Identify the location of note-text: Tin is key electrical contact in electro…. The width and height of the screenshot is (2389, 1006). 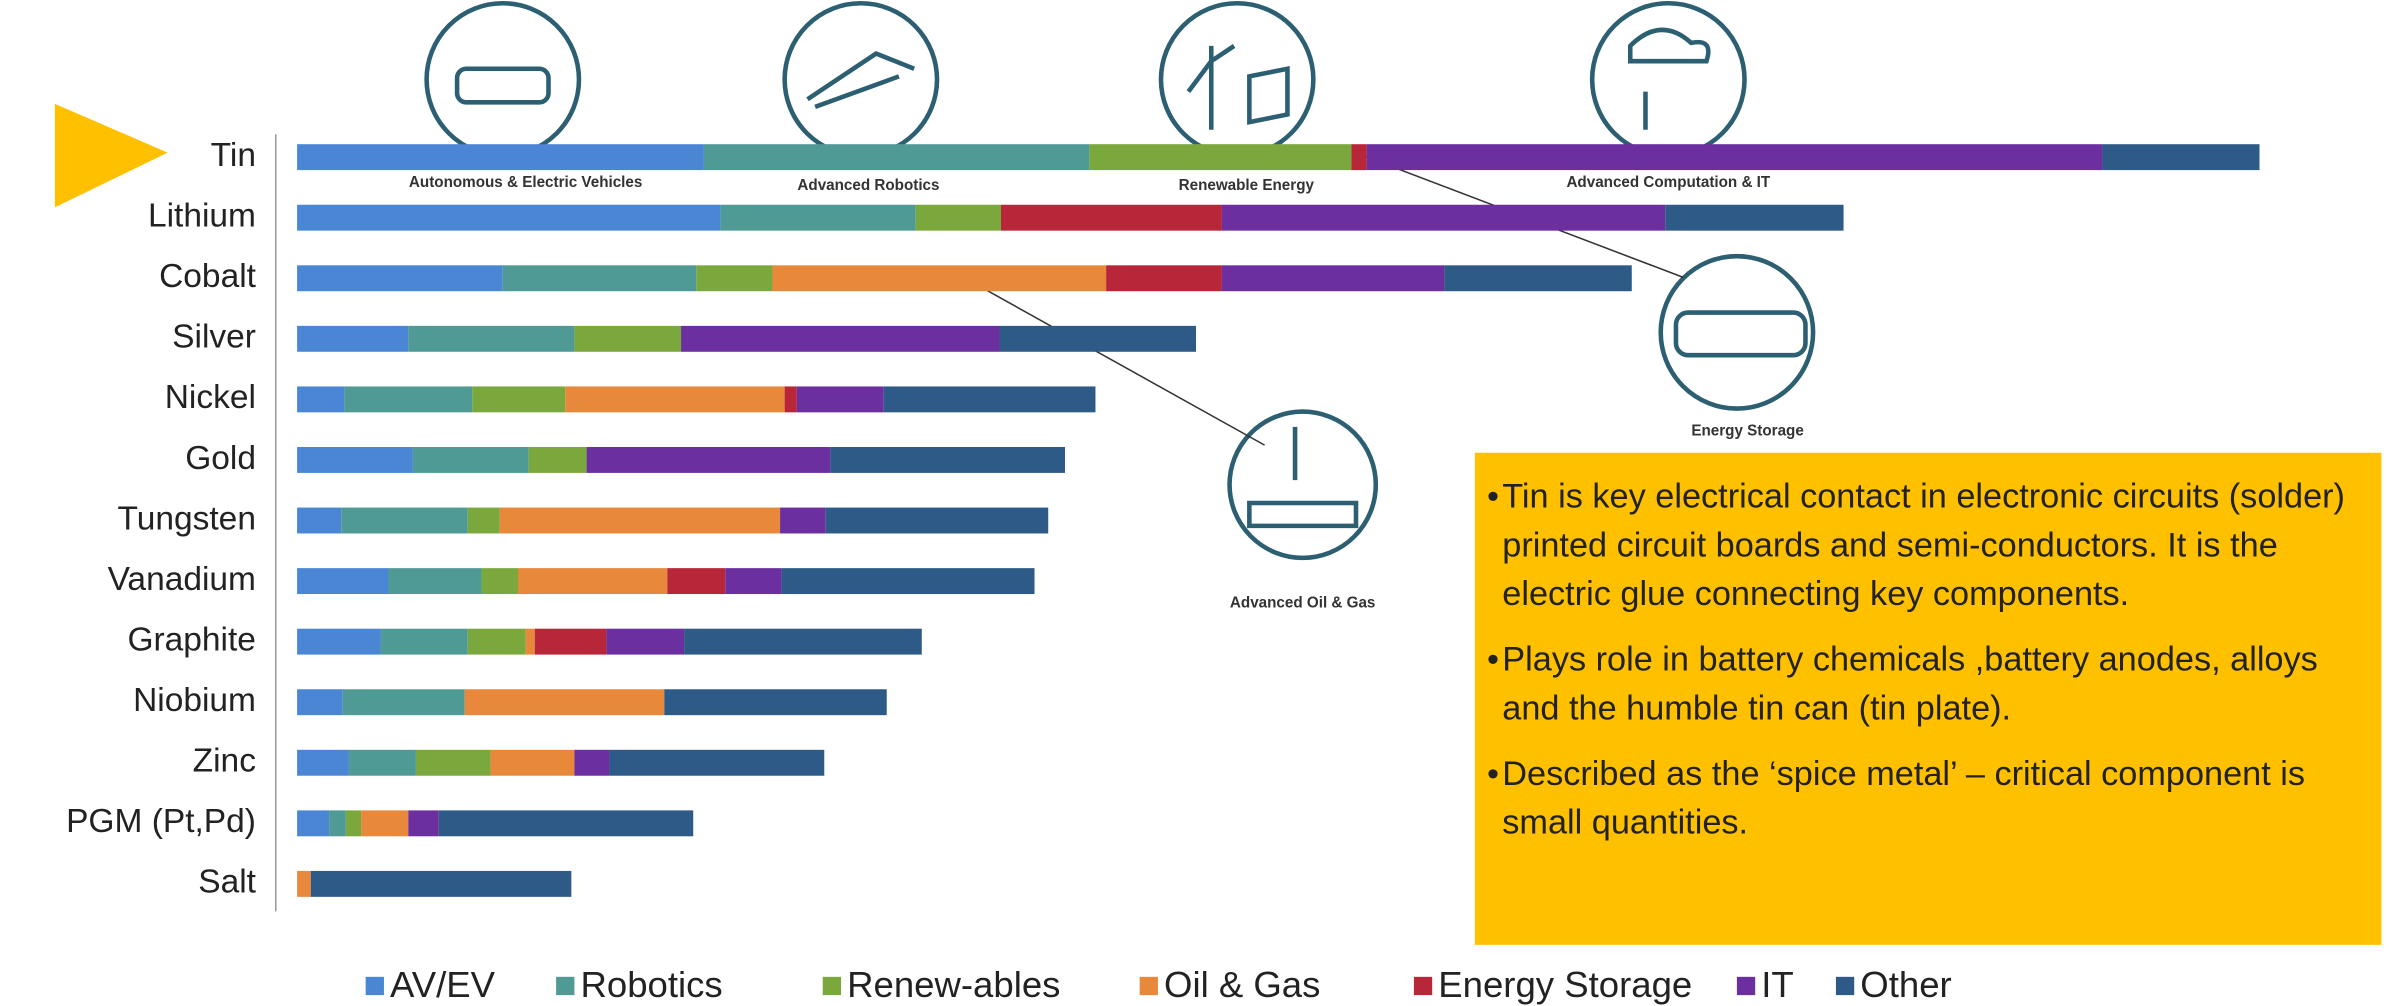
(1930, 660).